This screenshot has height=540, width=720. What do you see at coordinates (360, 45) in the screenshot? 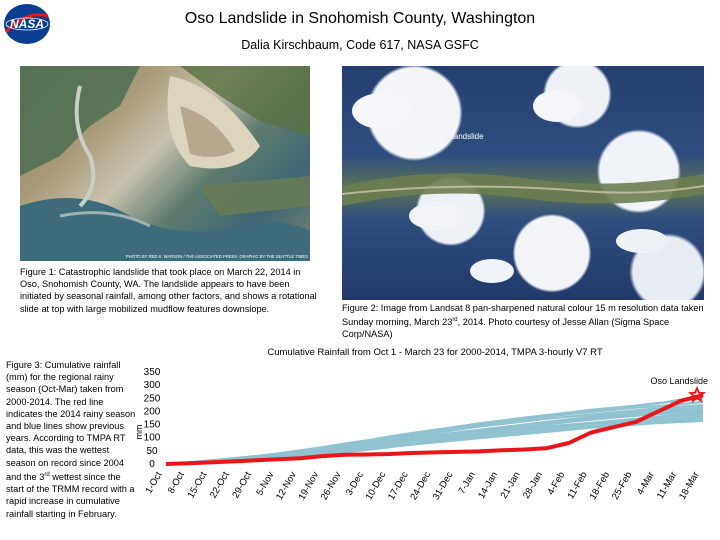
I see `page-subtitle: Dalia Kirschbaum, Code 617, NASA GSFC` at bounding box center [360, 45].